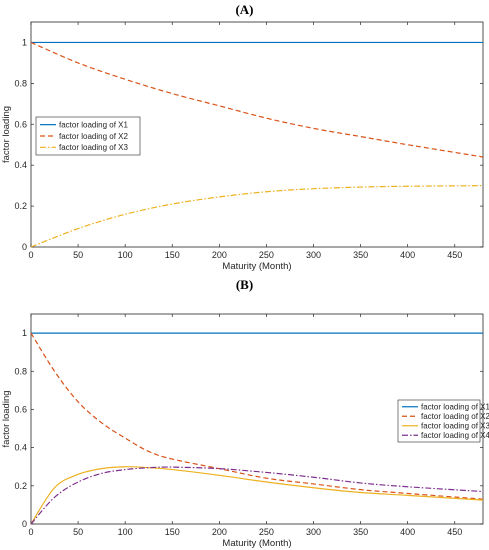 Image resolution: width=489 pixels, height=550 pixels. What do you see at coordinates (455, 426) in the screenshot?
I see `chart-1-legend-label-x3: factor loading of X3` at bounding box center [455, 426].